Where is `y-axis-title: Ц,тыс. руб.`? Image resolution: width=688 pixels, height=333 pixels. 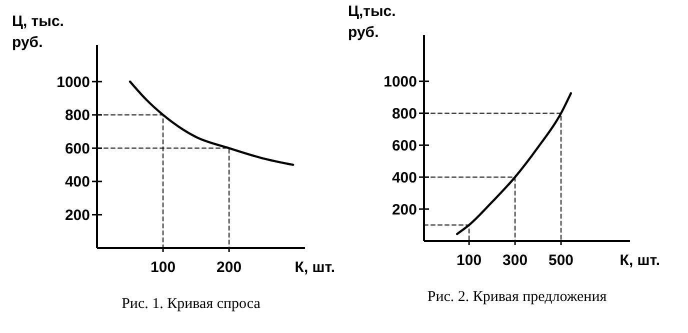 y-axis-title: Ц,тыс. руб. is located at coordinates (372, 22).